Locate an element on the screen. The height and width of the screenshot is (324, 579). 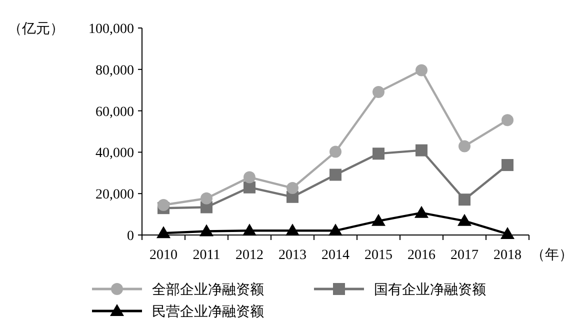
y-tick-label: 40,000 is located at coordinates (115, 154).